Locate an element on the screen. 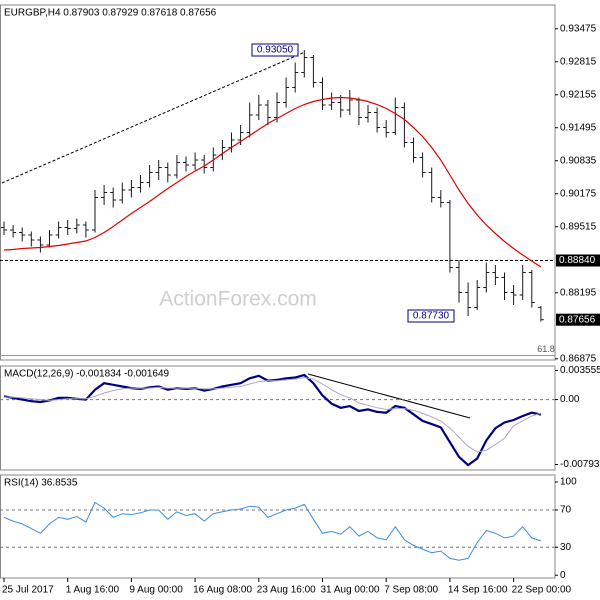 This screenshot has height=600, width=600. x-tick-label: 25 Jul 2017 is located at coordinates (28, 590).